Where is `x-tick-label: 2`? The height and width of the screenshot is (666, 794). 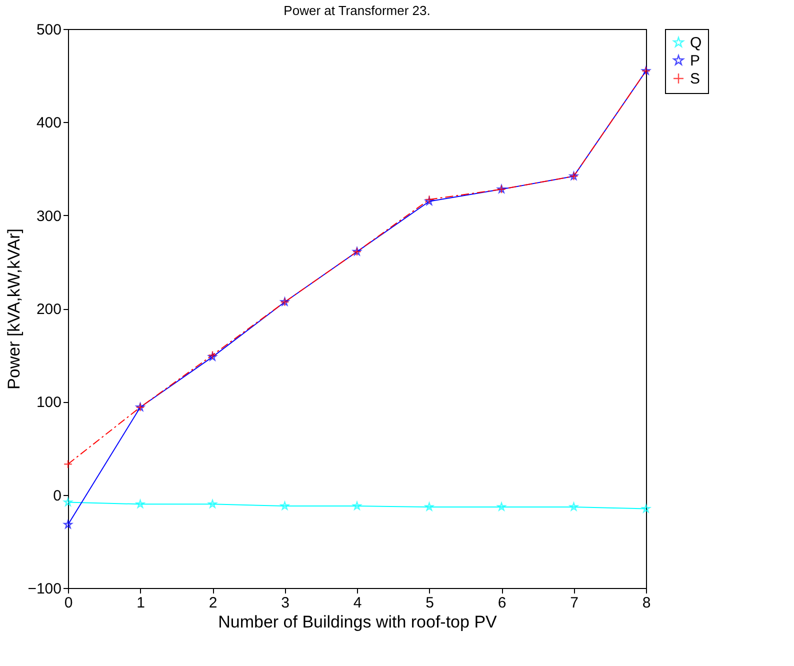 x-tick-label: 2 is located at coordinates (213, 603).